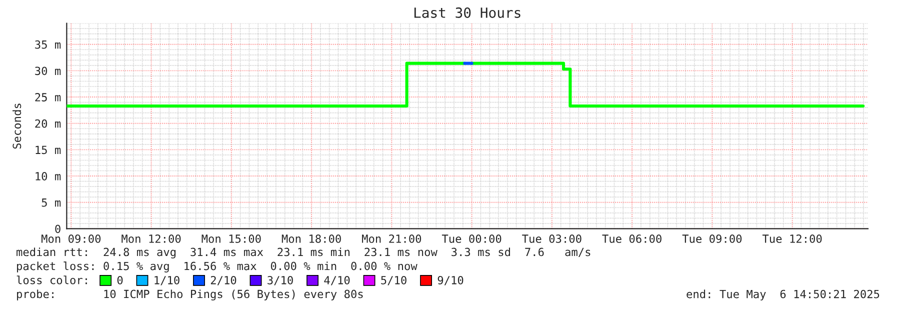 Image resolution: width=897 pixels, height=310 pixels. I want to click on text: probe: 10 ICMP Echo Pings (56 Bytes) every 80s, so click(190, 295).